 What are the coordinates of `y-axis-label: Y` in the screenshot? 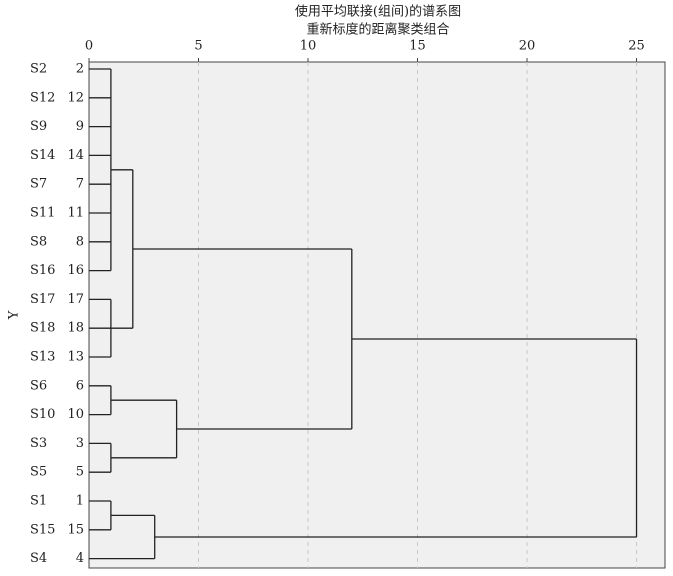 It's located at (14, 315).